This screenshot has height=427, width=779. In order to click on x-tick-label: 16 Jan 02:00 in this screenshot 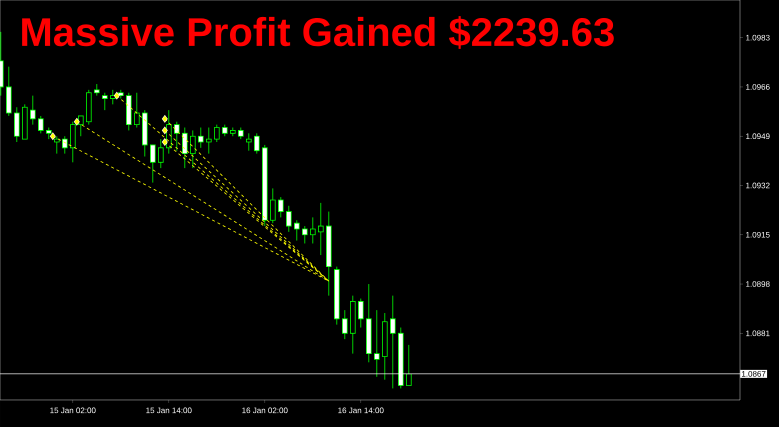, I will do `click(265, 411)`.